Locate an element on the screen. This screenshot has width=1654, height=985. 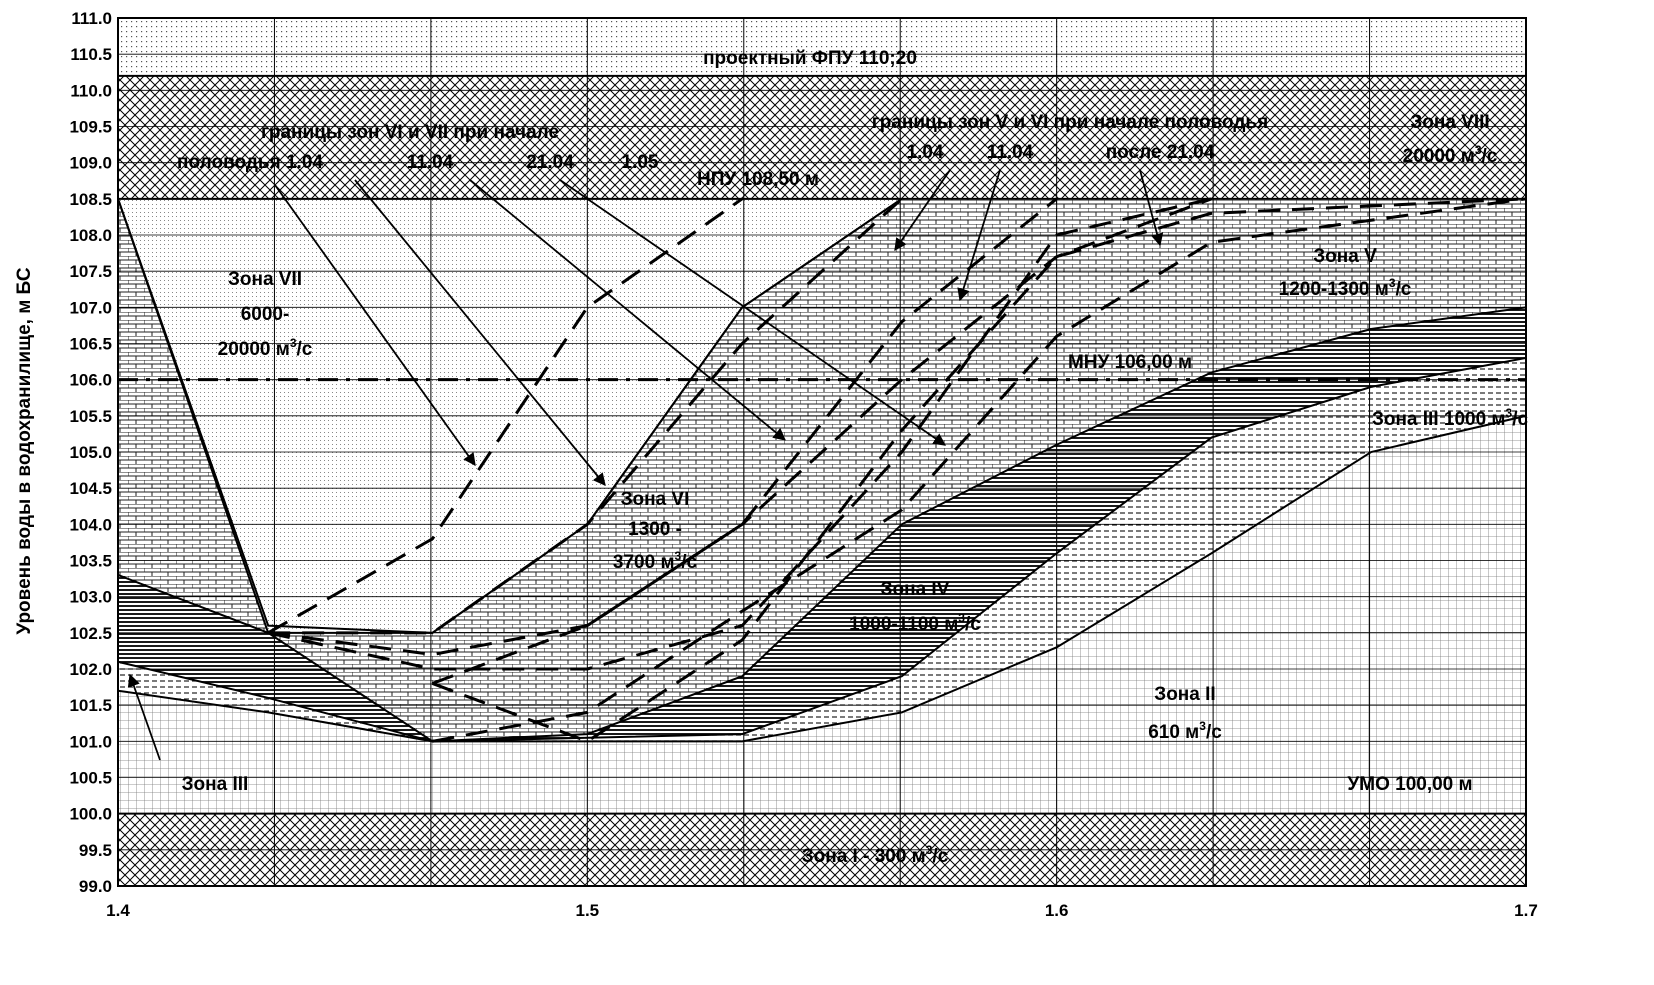
y-tick-label: 105.0 is located at coordinates (90, 452).